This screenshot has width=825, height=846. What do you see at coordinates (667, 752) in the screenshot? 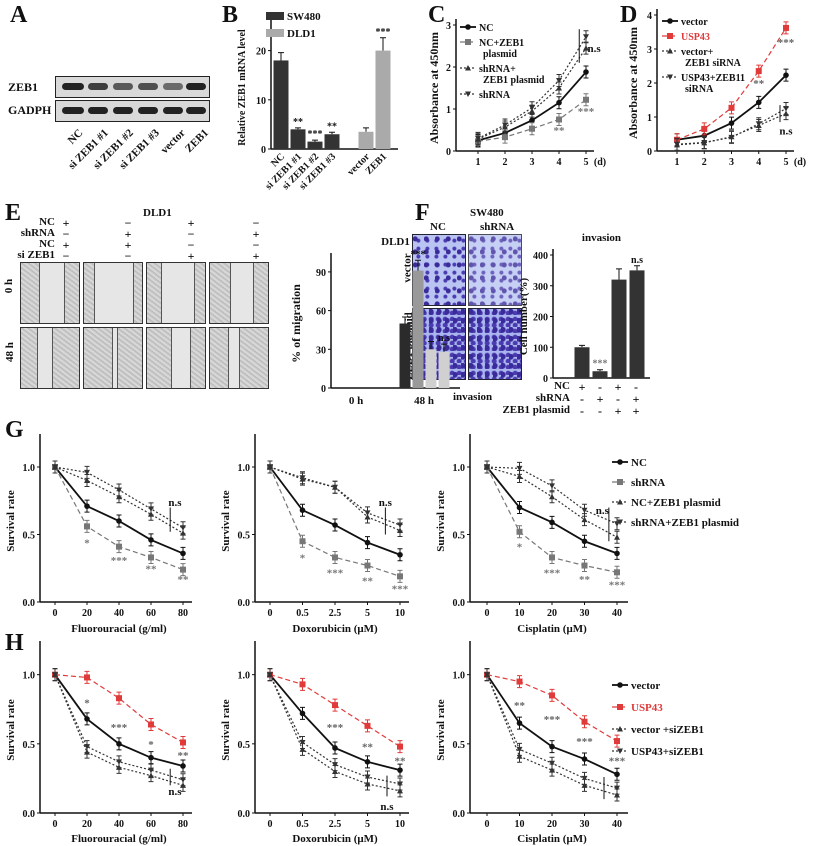
I see `legend-label-line: USP43+siZEB1` at bounding box center [667, 752].